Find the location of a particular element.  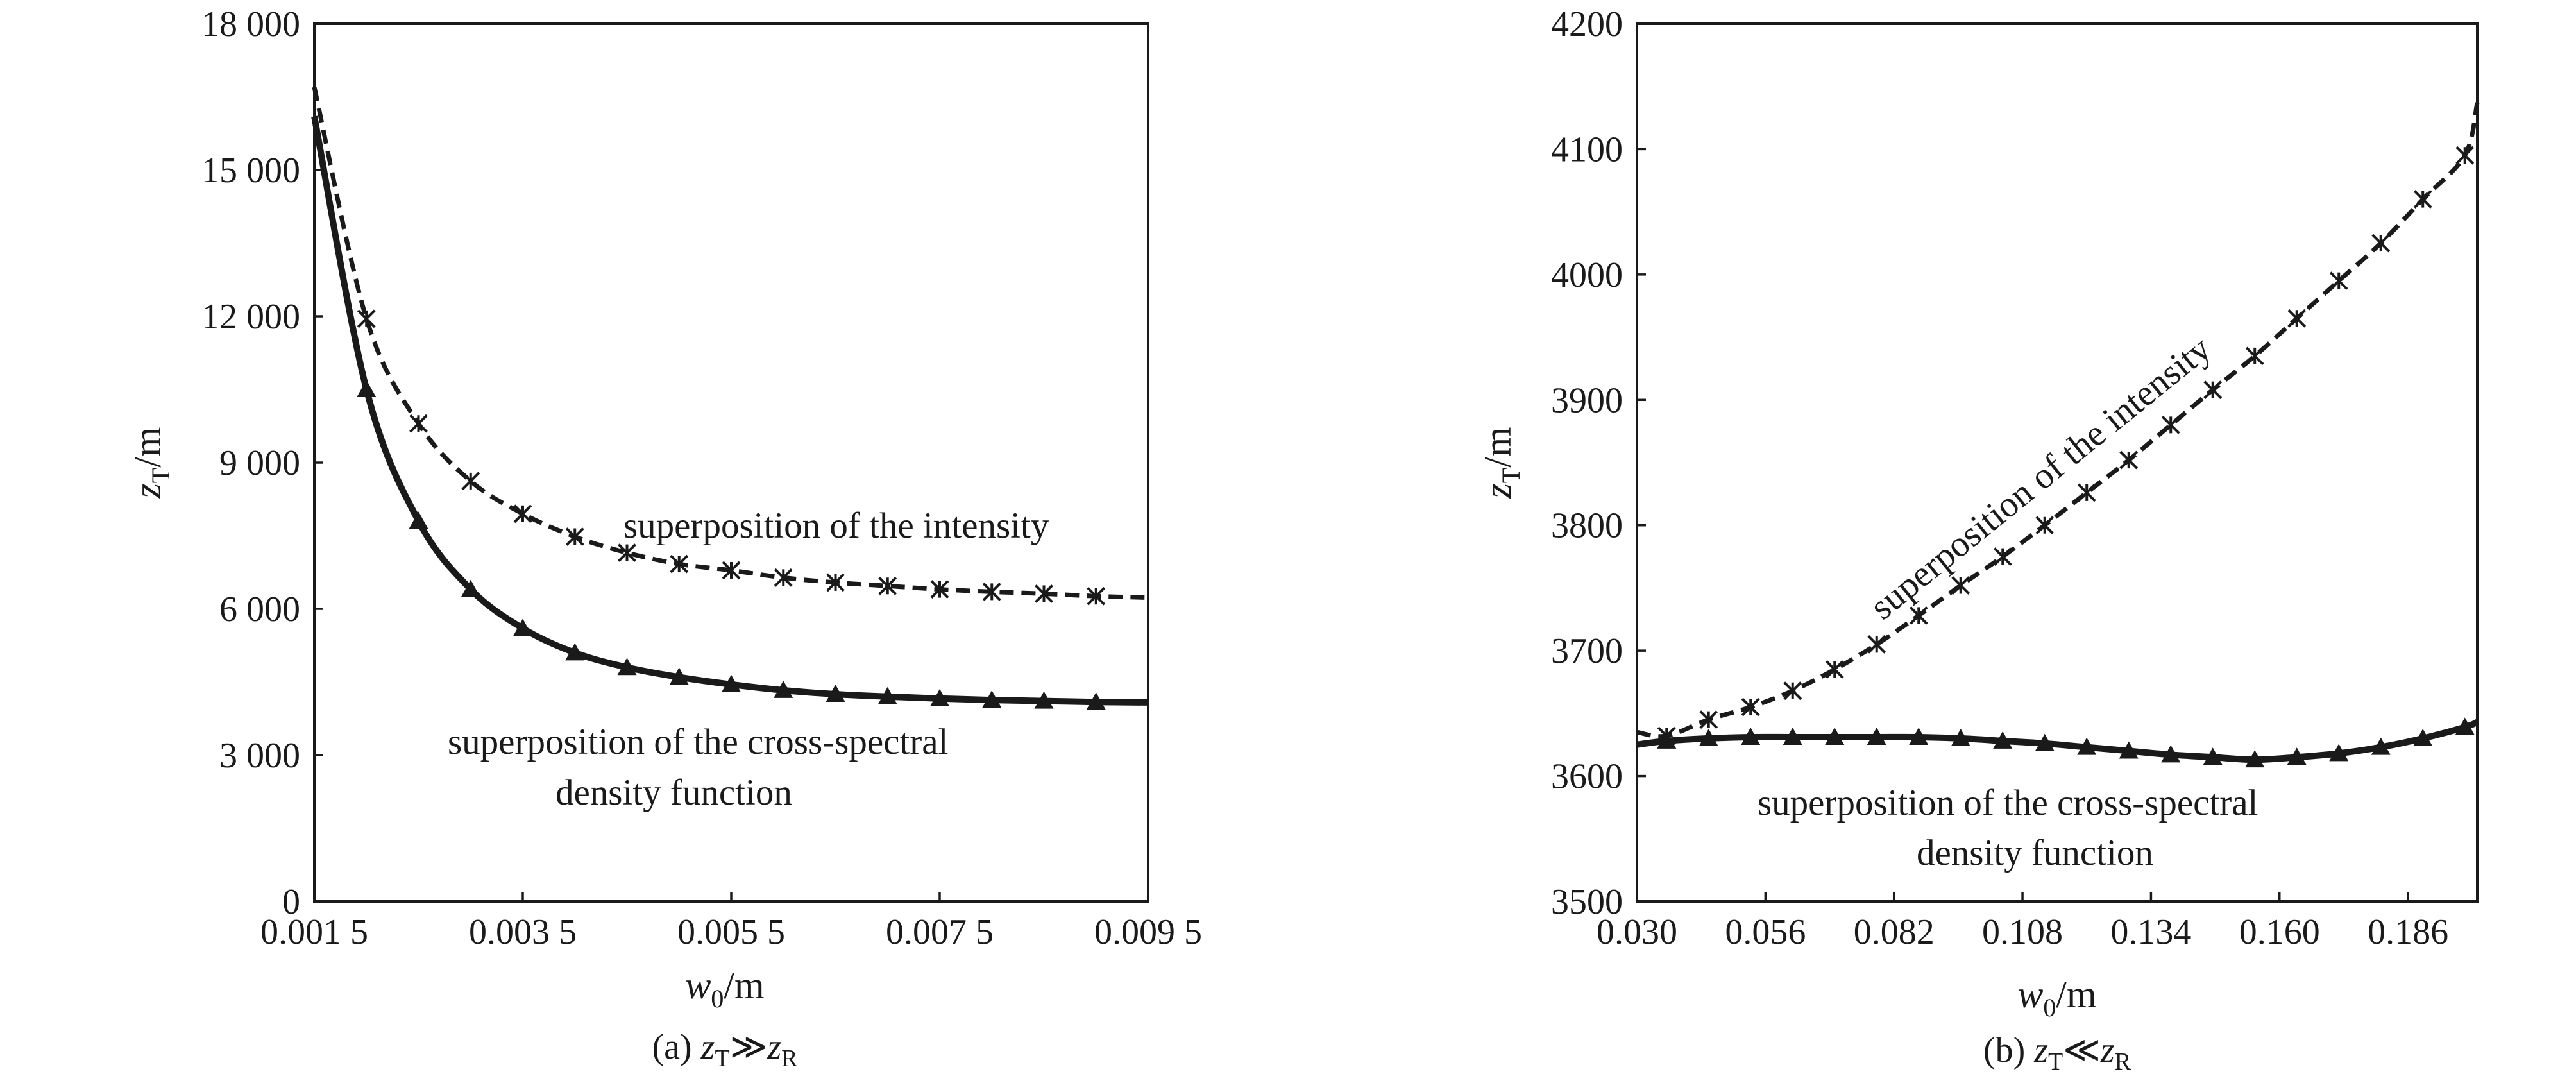

x-tick-label: 0.005 5 is located at coordinates (731, 932).